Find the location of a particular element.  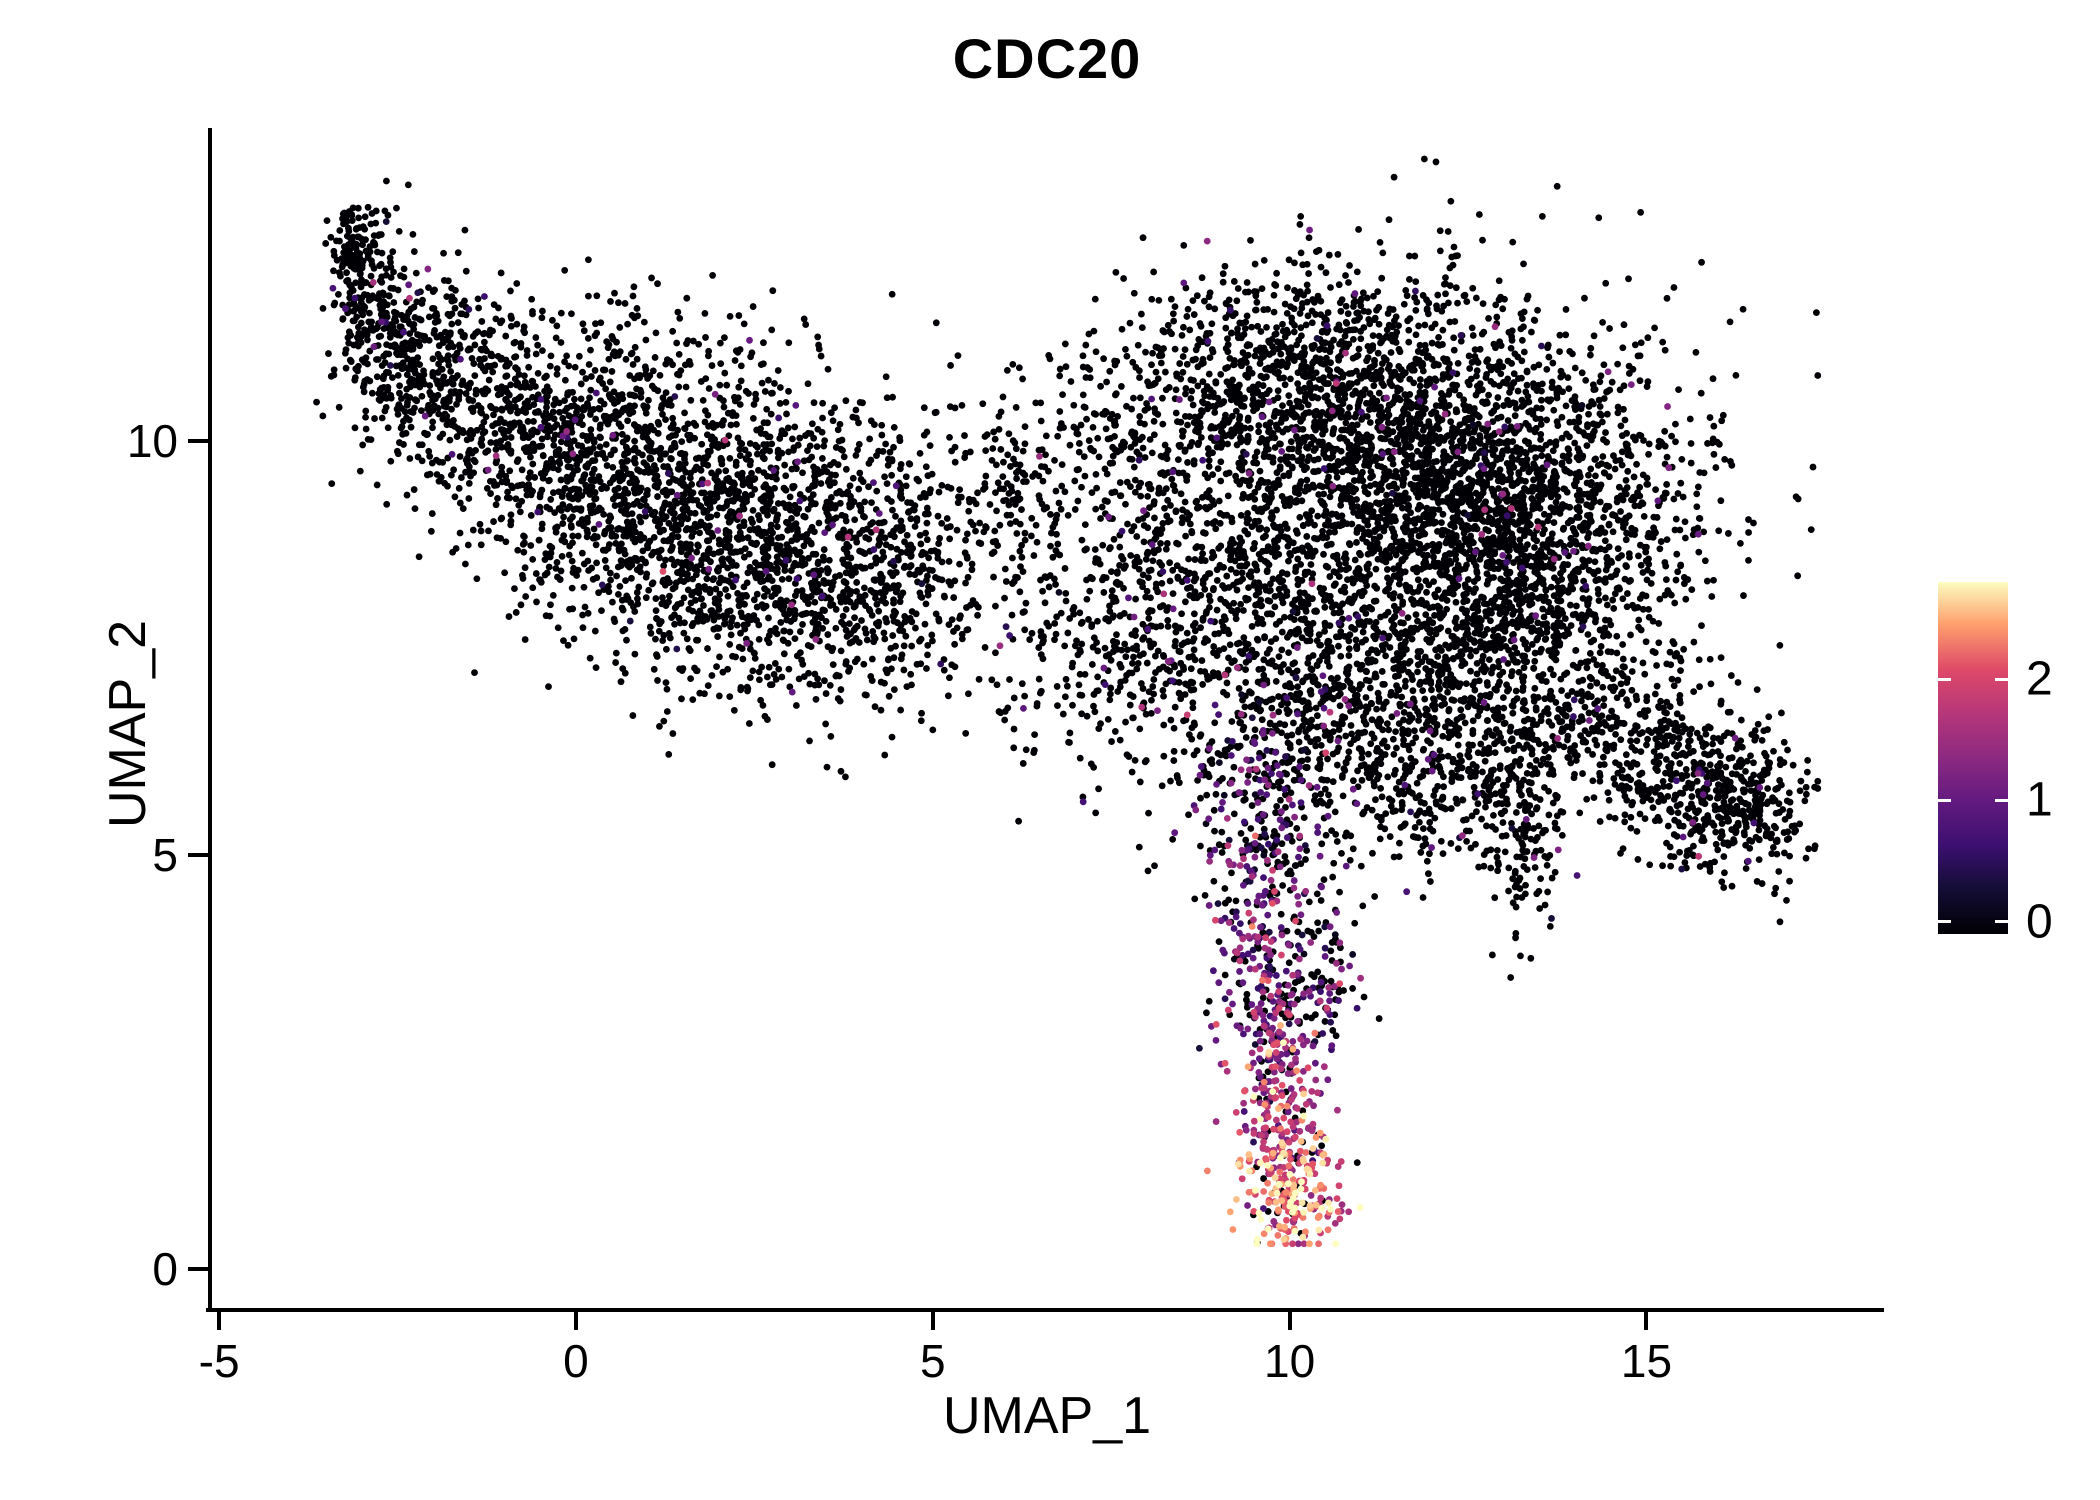

x-axis-line is located at coordinates (1045, 1310).